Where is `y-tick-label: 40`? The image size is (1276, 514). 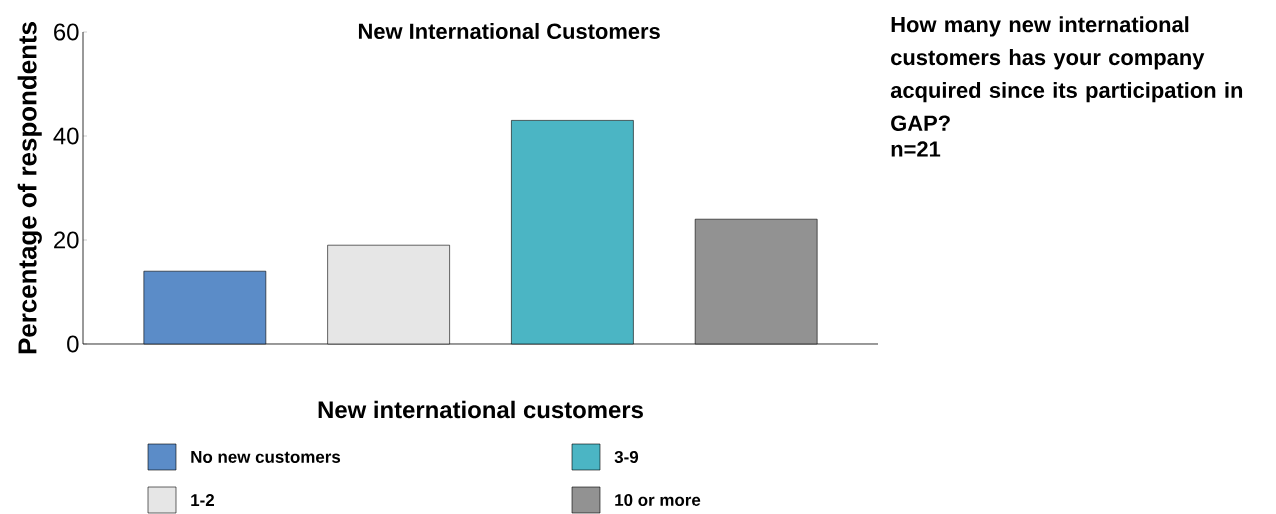
y-tick-label: 40 is located at coordinates (66, 136).